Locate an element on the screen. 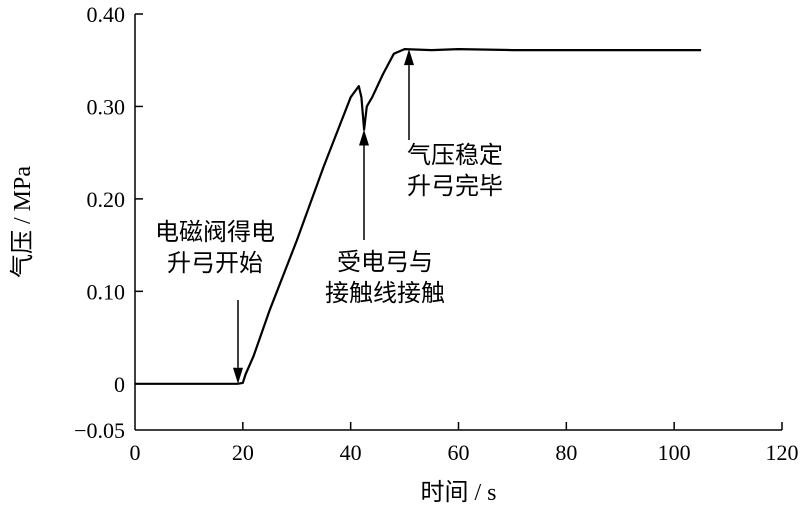 This screenshot has height=509, width=800. x-tick-label: 60 is located at coordinates (459, 452).